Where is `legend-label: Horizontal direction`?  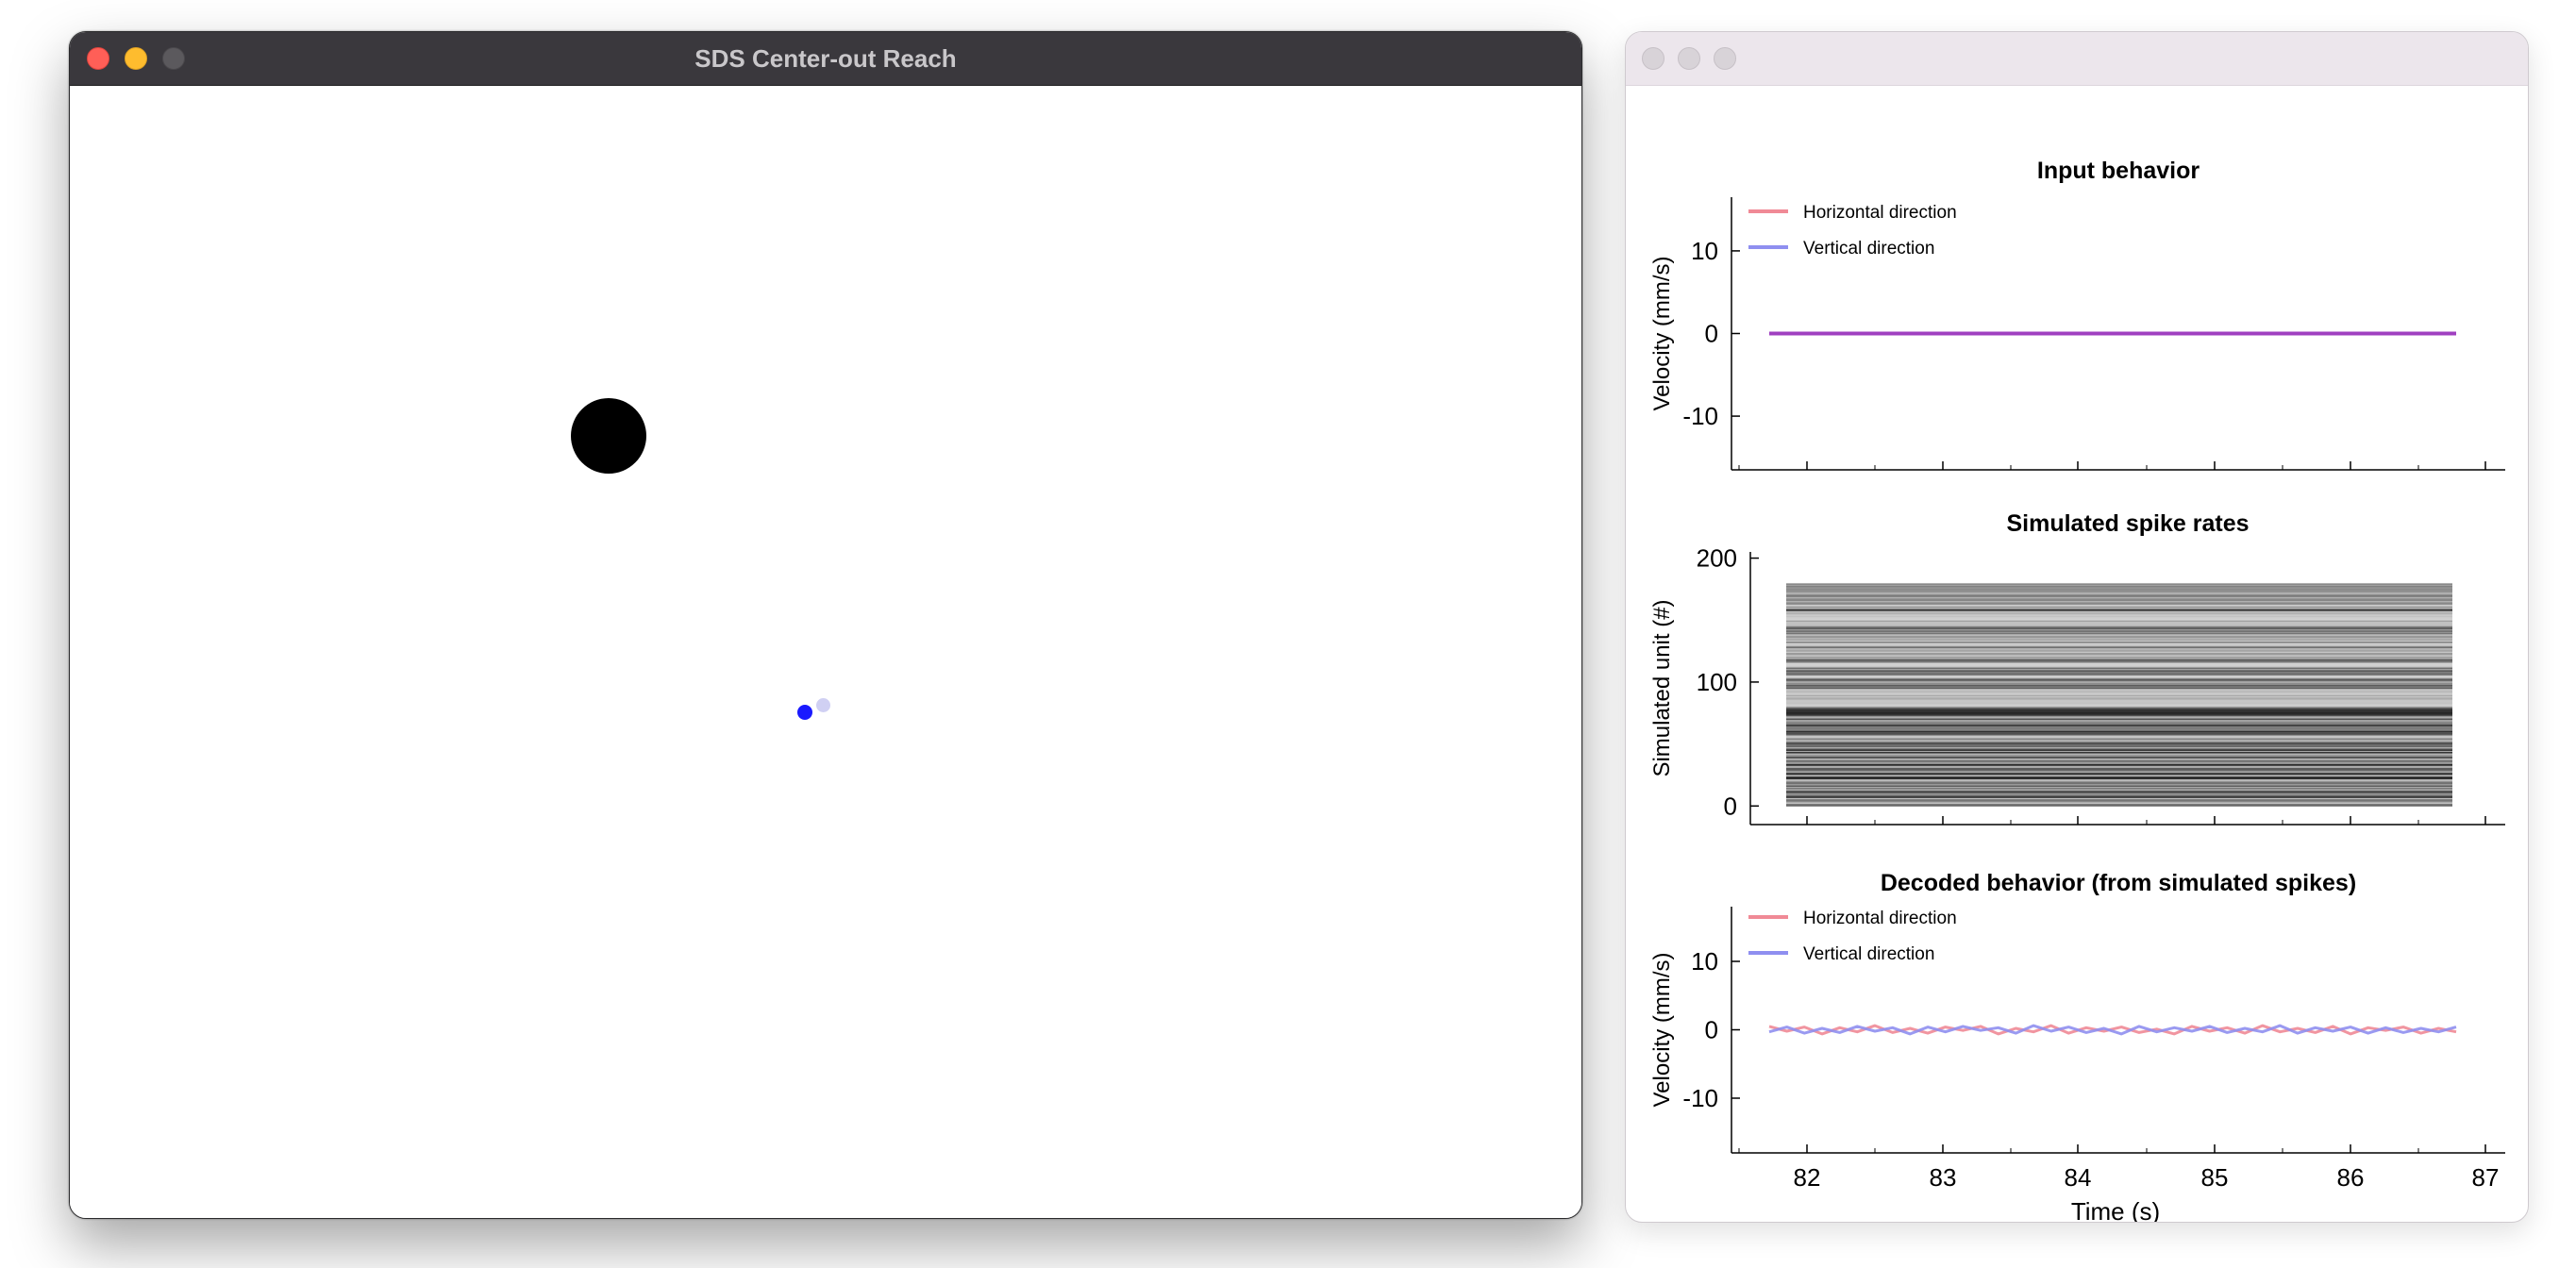
legend-label: Horizontal direction is located at coordinates (1880, 213).